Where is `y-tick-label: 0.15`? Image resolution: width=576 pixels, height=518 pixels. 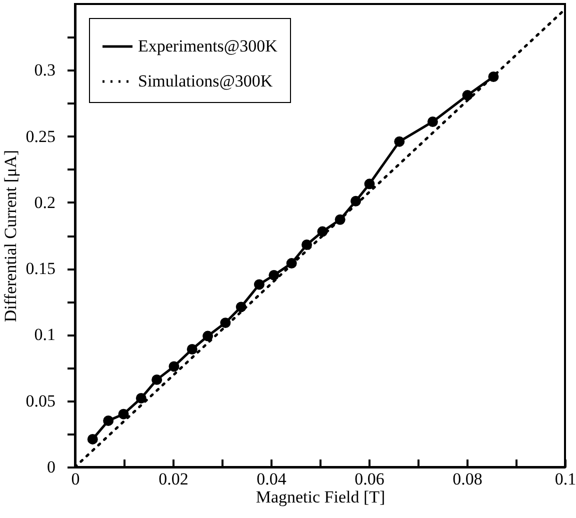
y-tick-label: 0.15 is located at coordinates (41, 268).